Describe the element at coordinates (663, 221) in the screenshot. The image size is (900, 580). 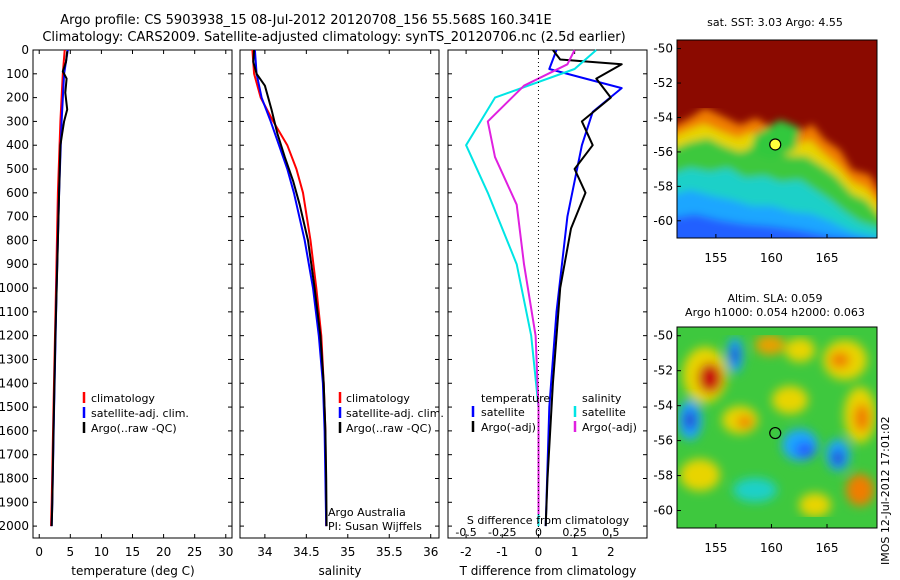
I see `map-y-tick-label: -60` at that location.